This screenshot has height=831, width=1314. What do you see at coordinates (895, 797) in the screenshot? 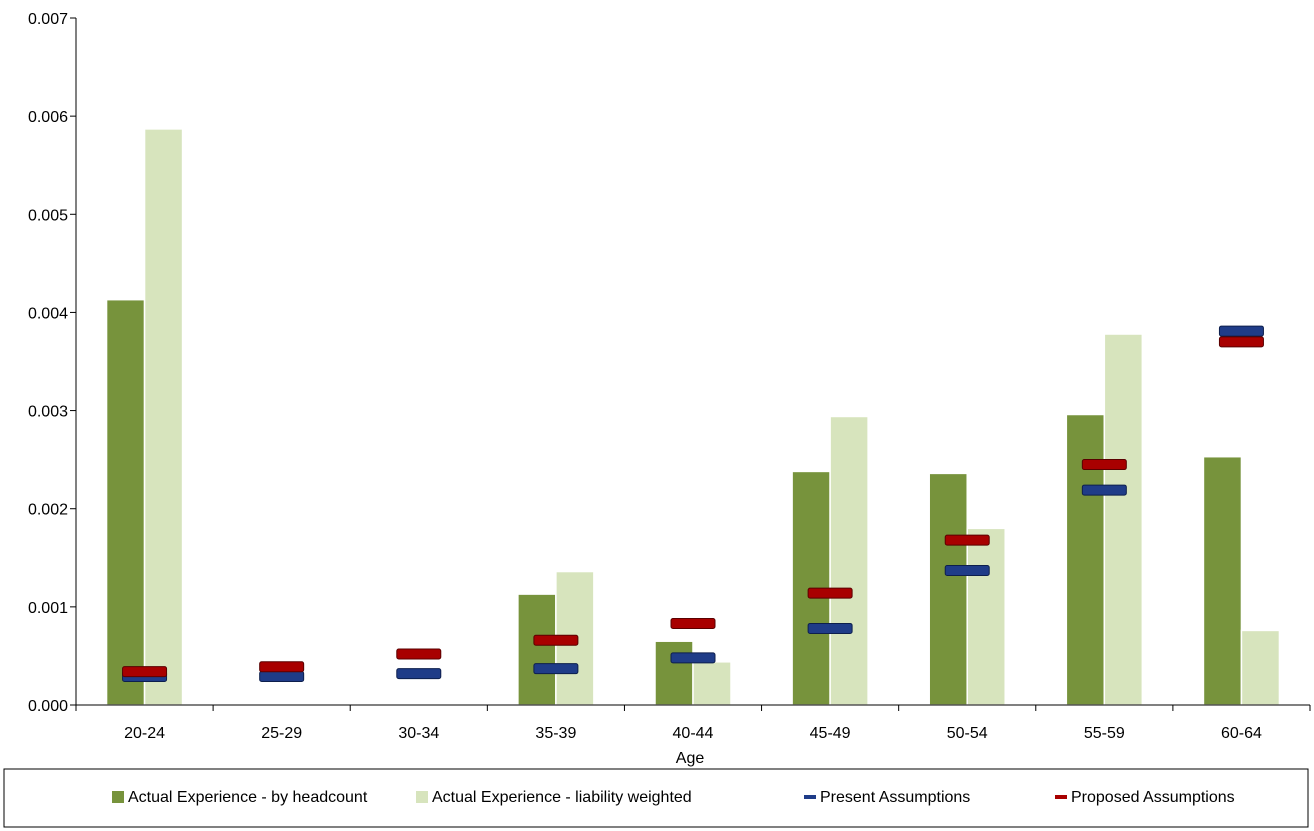
I see `legend-label: Present Assumptions` at bounding box center [895, 797].